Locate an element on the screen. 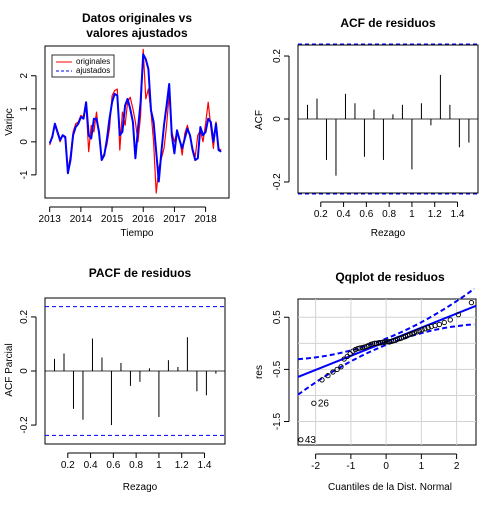 The image size is (504, 509). acf-x-tick-label: 1.4 is located at coordinates (458, 214).